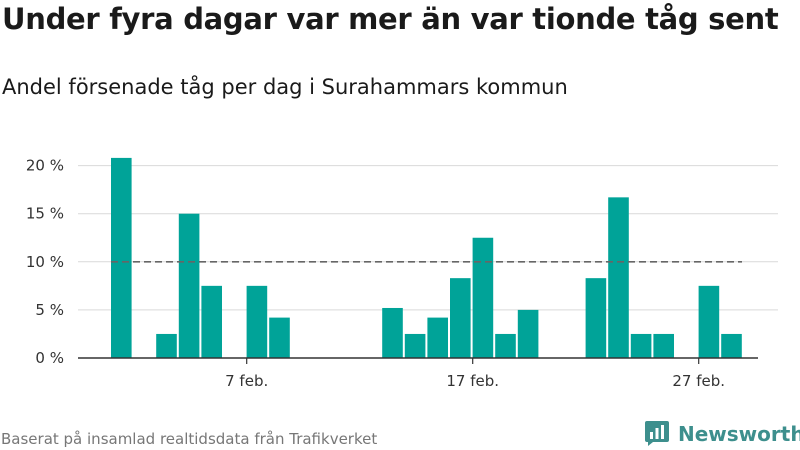 The image size is (800, 450). What do you see at coordinates (45, 214) in the screenshot?
I see `y-tick-label: 15 %` at bounding box center [45, 214].